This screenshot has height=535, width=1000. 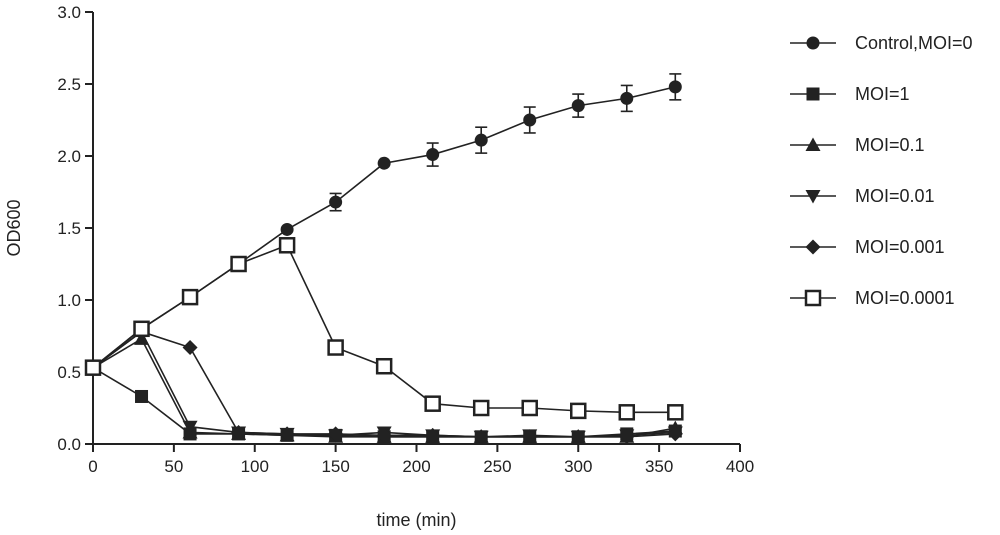 I want to click on x-tick-label: 250, so click(x=497, y=466).